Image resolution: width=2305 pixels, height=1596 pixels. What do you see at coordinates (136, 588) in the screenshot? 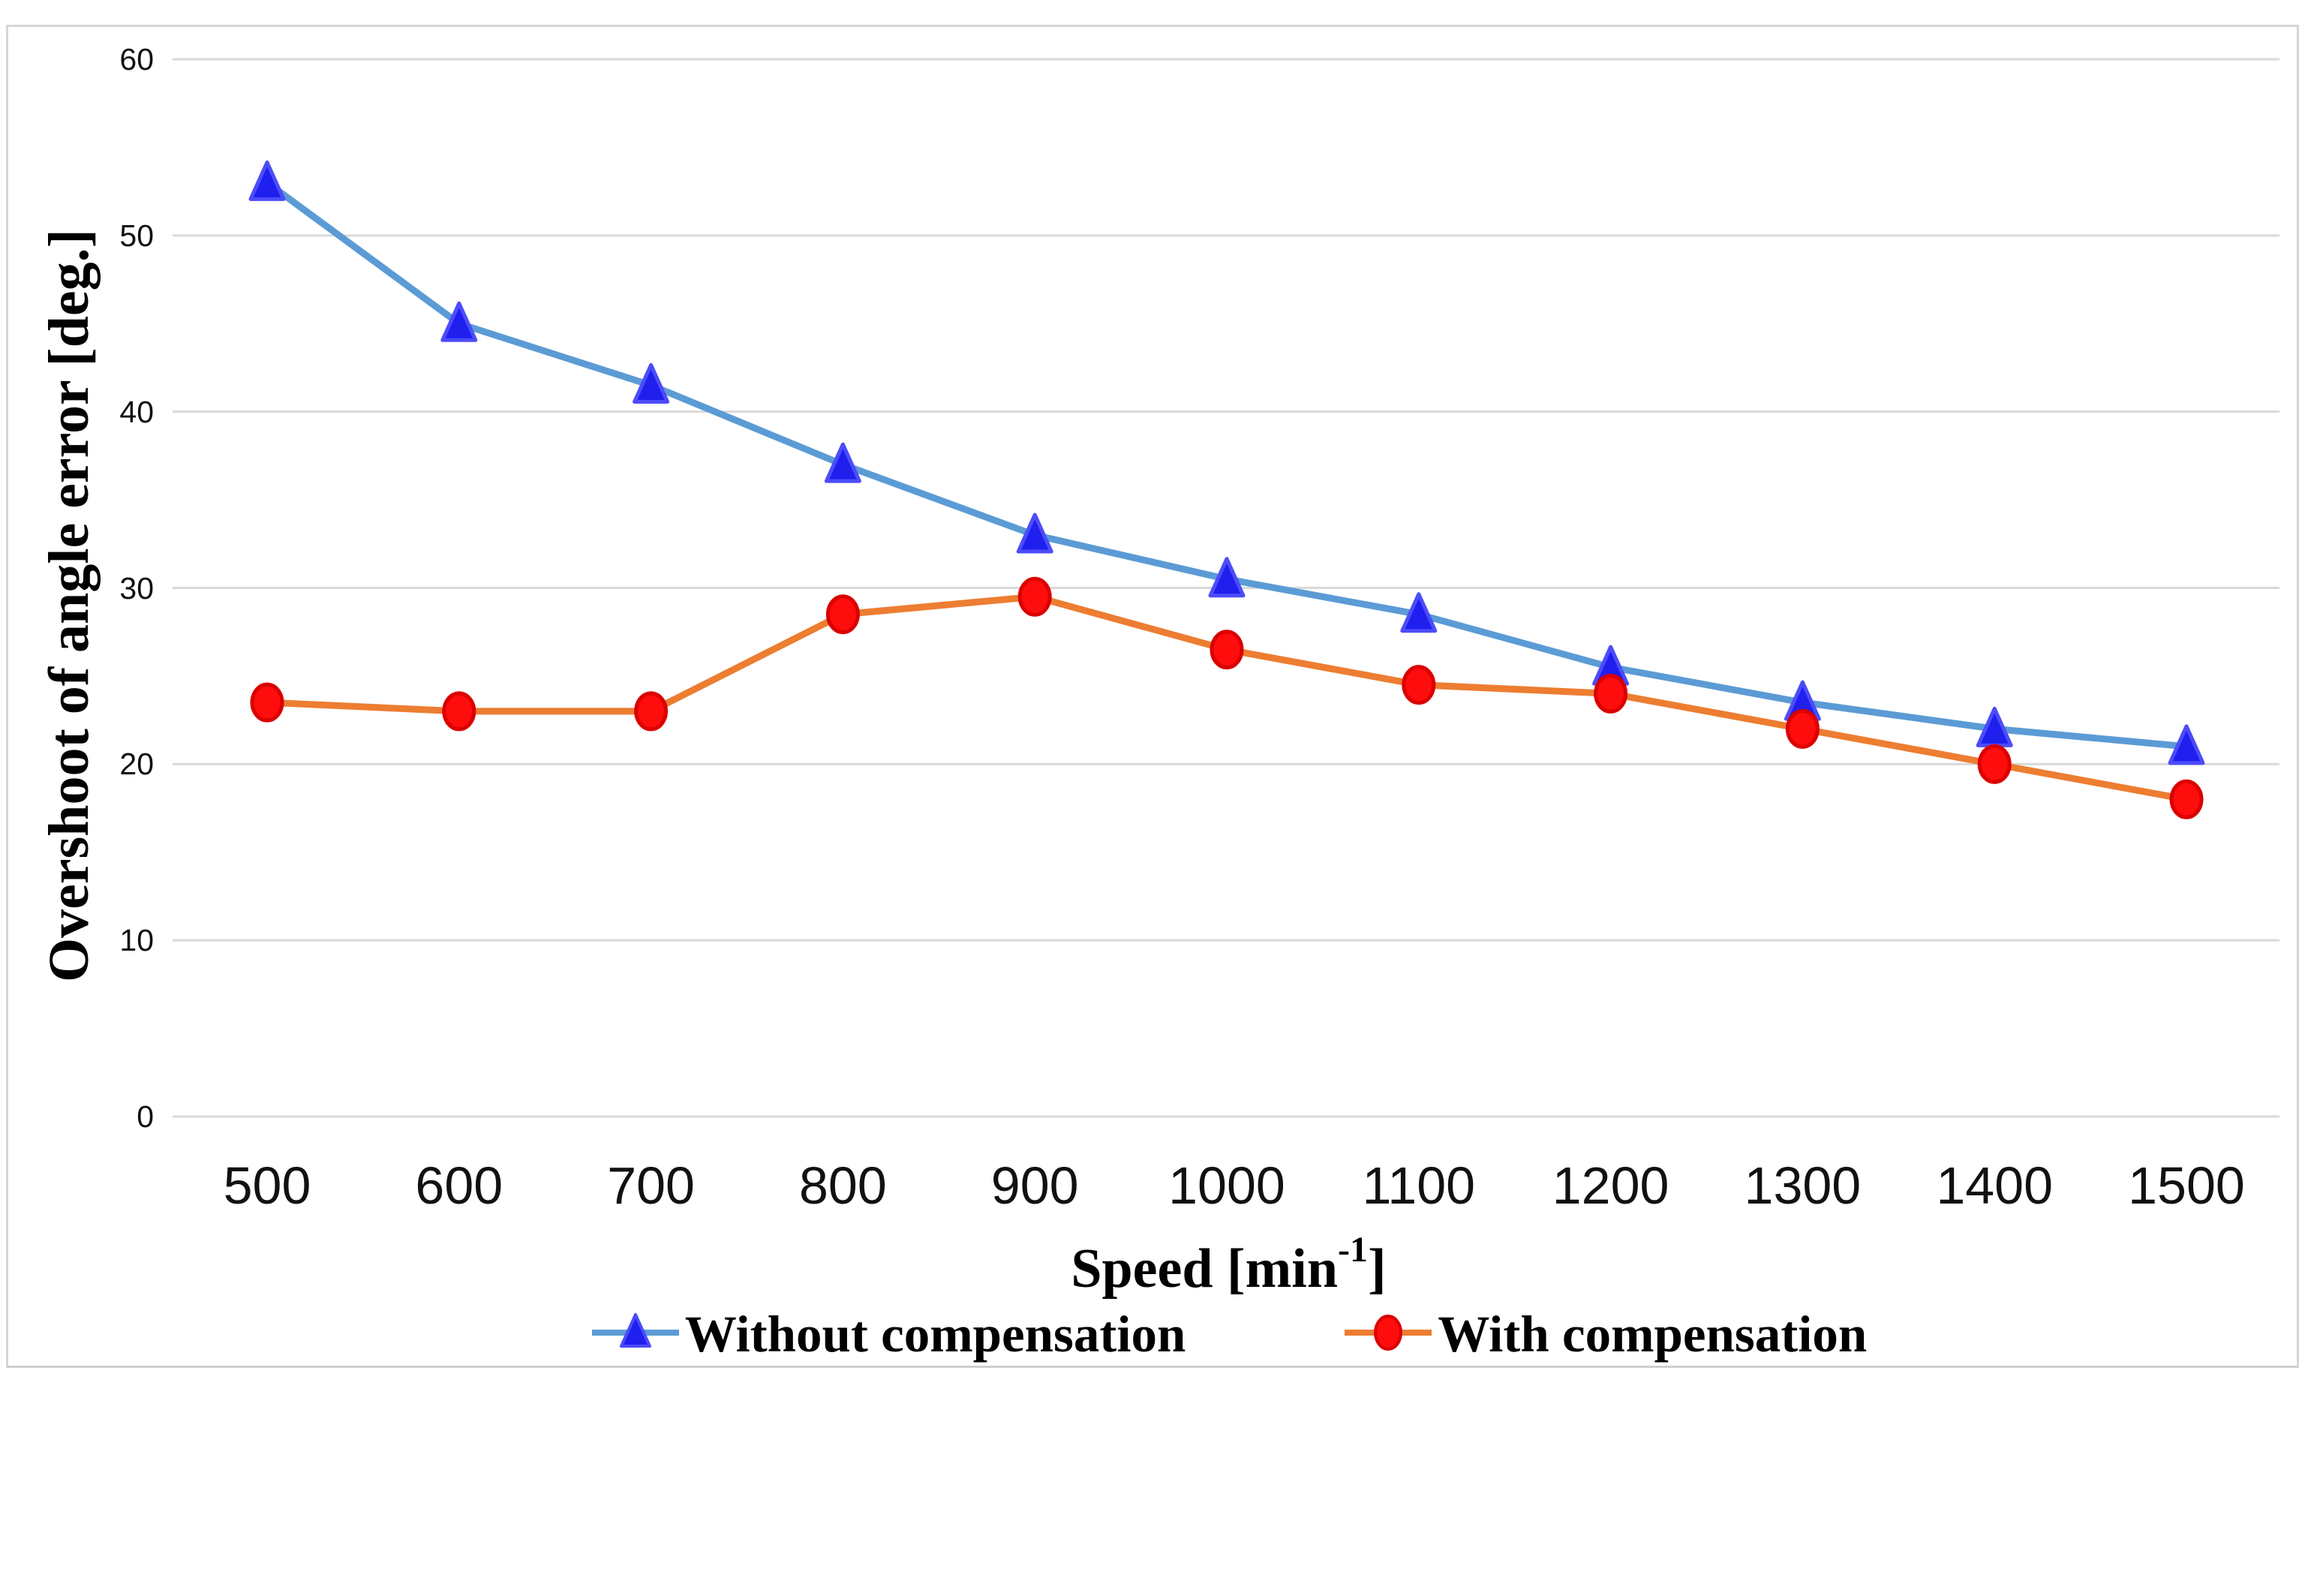
I see `y-tick-label: 30` at bounding box center [136, 588].